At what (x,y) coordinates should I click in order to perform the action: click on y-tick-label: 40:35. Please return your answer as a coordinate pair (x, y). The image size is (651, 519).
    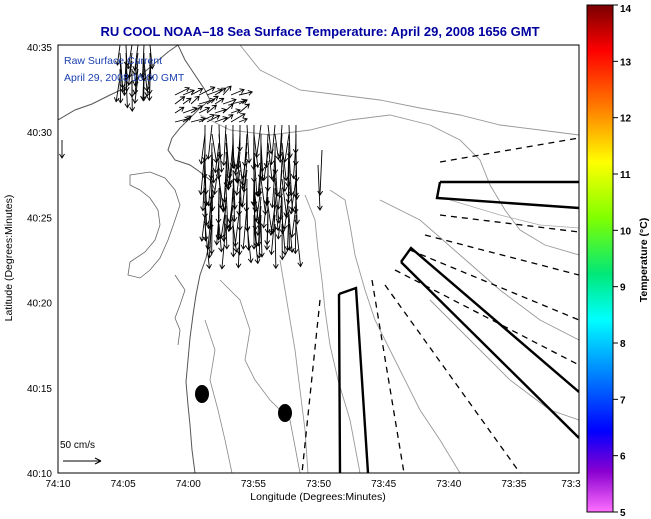
    Looking at the image, I should click on (39, 48).